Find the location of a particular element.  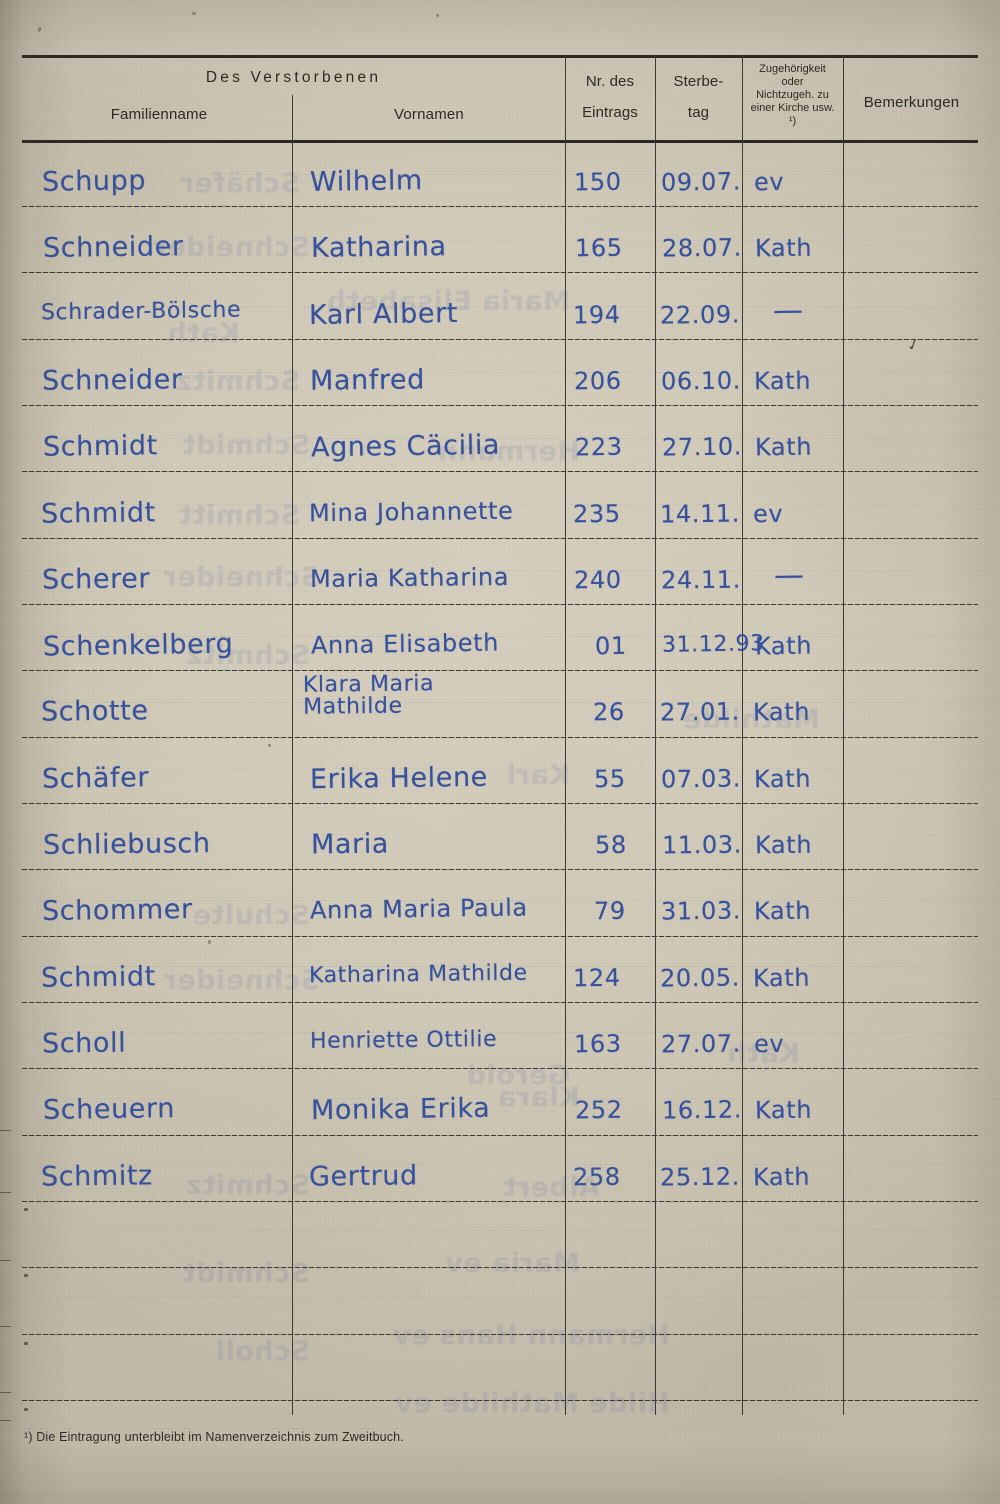

cell-nr-des-eintrags: 235 is located at coordinates (596, 513).